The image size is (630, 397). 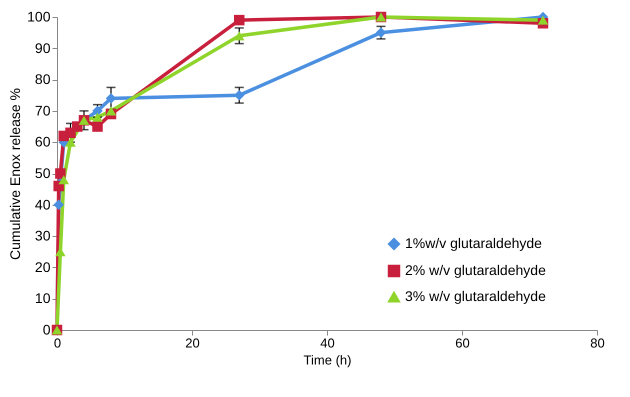 What do you see at coordinates (42, 173) in the screenshot?
I see `y-tick-label: 50` at bounding box center [42, 173].